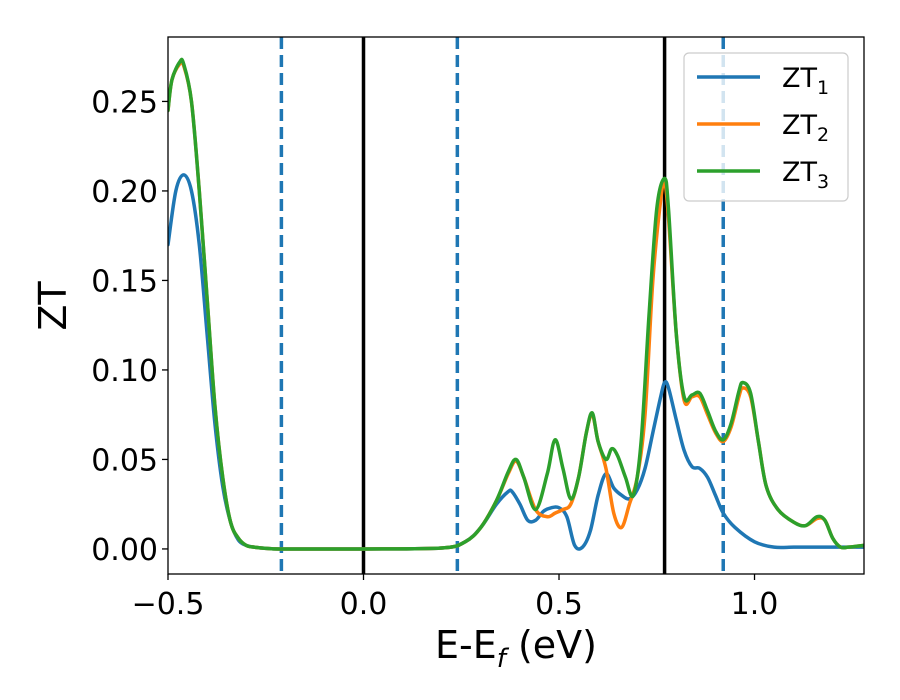 Image resolution: width=900 pixels, height=700 pixels. I want to click on y-tick-label: 0.25, so click(124, 102).